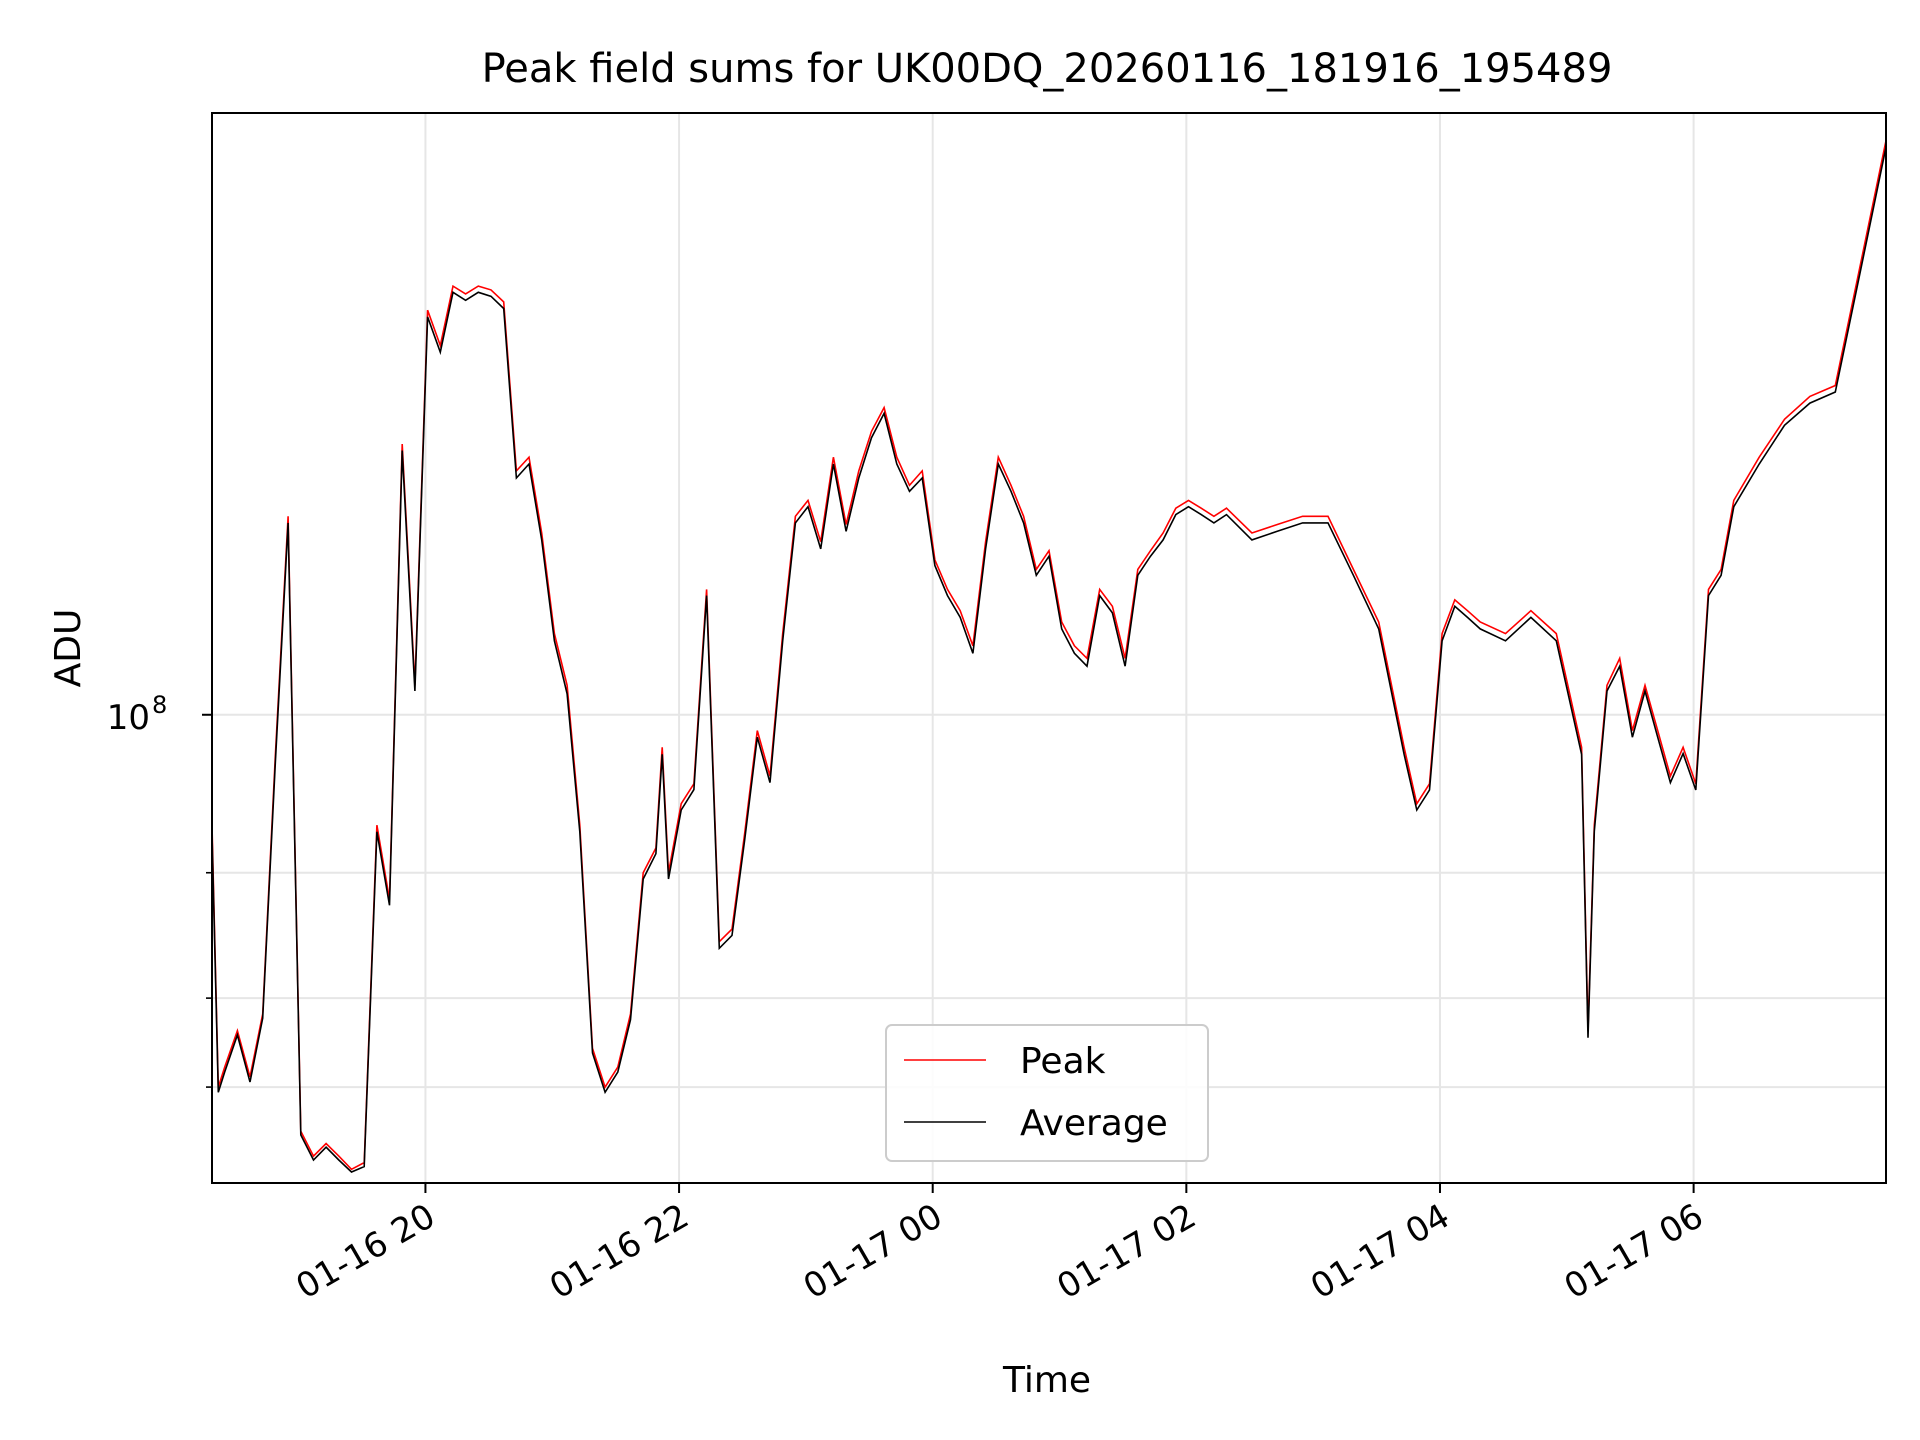  I want to click on y-axis-label: ADU, so click(68, 648).